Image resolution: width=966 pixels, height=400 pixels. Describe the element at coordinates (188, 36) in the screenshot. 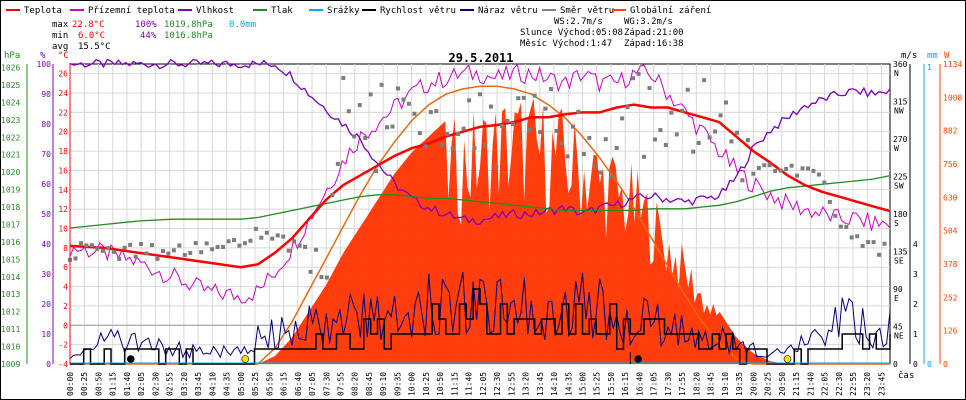

I see `stat-min-press: 1016.8hPa` at that location.